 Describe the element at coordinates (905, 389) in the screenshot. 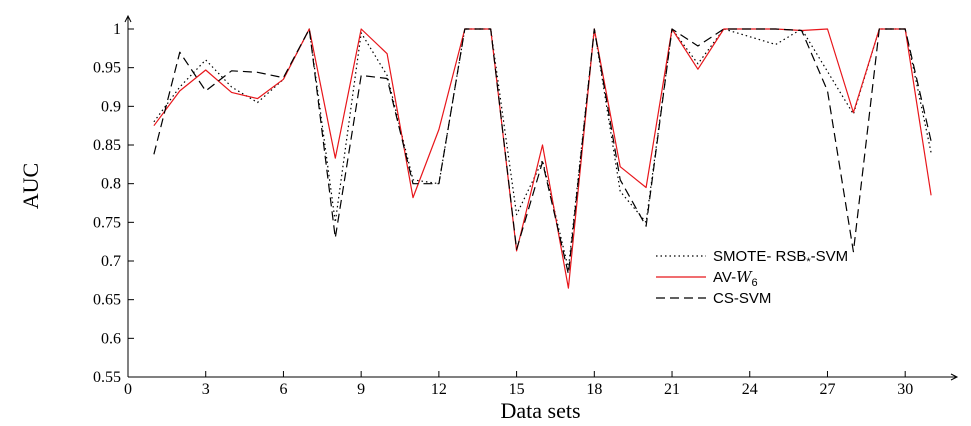

I see `x-tick-label: 30` at that location.